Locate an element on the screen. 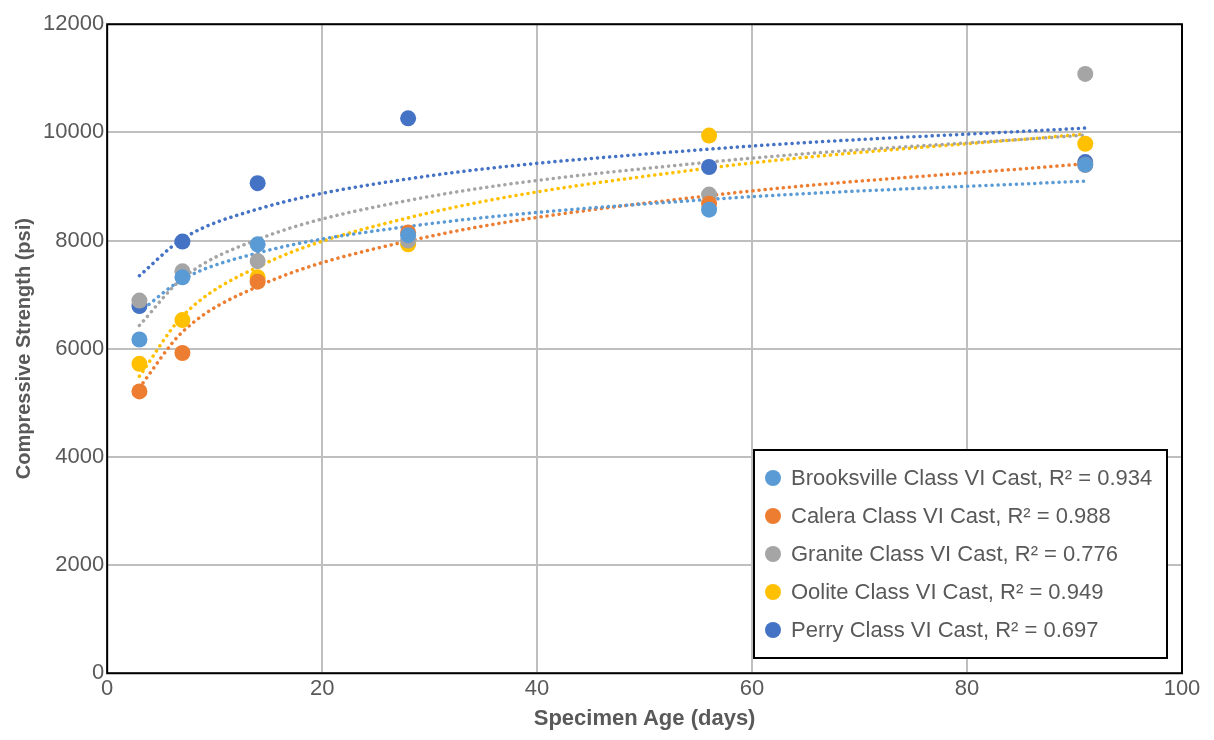 This screenshot has height=740, width=1214. x-axis-title: Specimen Age (days) is located at coordinates (644, 717).